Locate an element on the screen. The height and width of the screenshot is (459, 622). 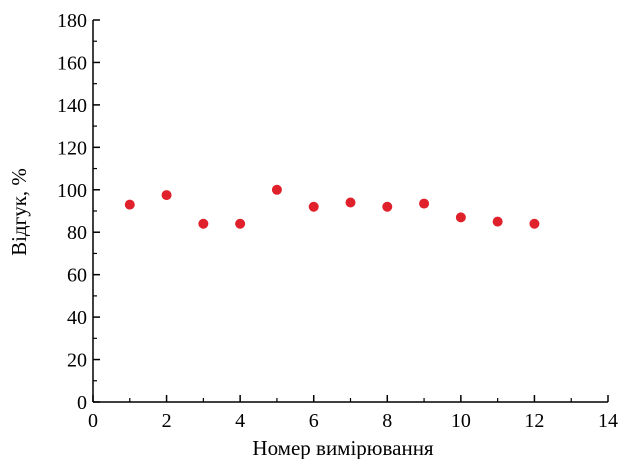
y-tick-label: 20 is located at coordinates (77, 361).